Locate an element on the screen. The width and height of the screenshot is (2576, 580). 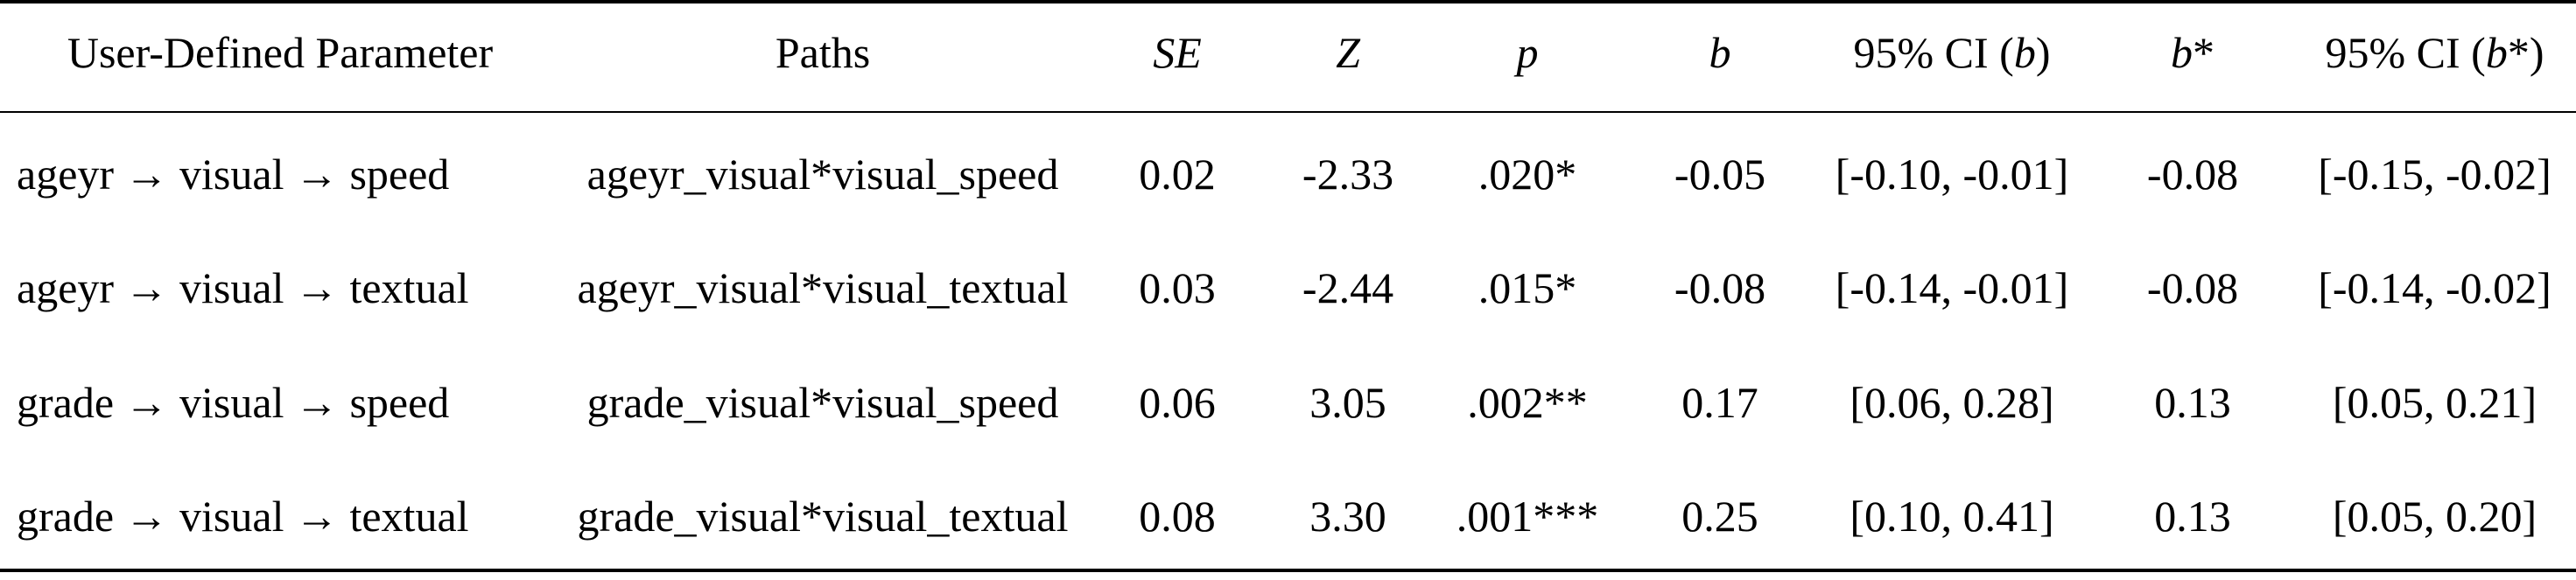
cell-path: grade_visual*visual_textual is located at coordinates (823, 516).